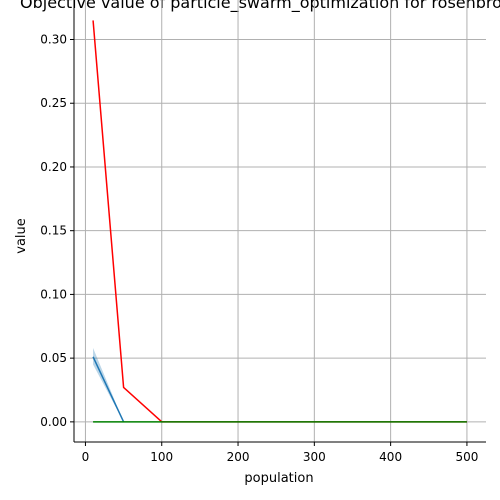 The width and height of the screenshot is (500, 500). I want to click on y-tick-label: 0.05, so click(53, 358).